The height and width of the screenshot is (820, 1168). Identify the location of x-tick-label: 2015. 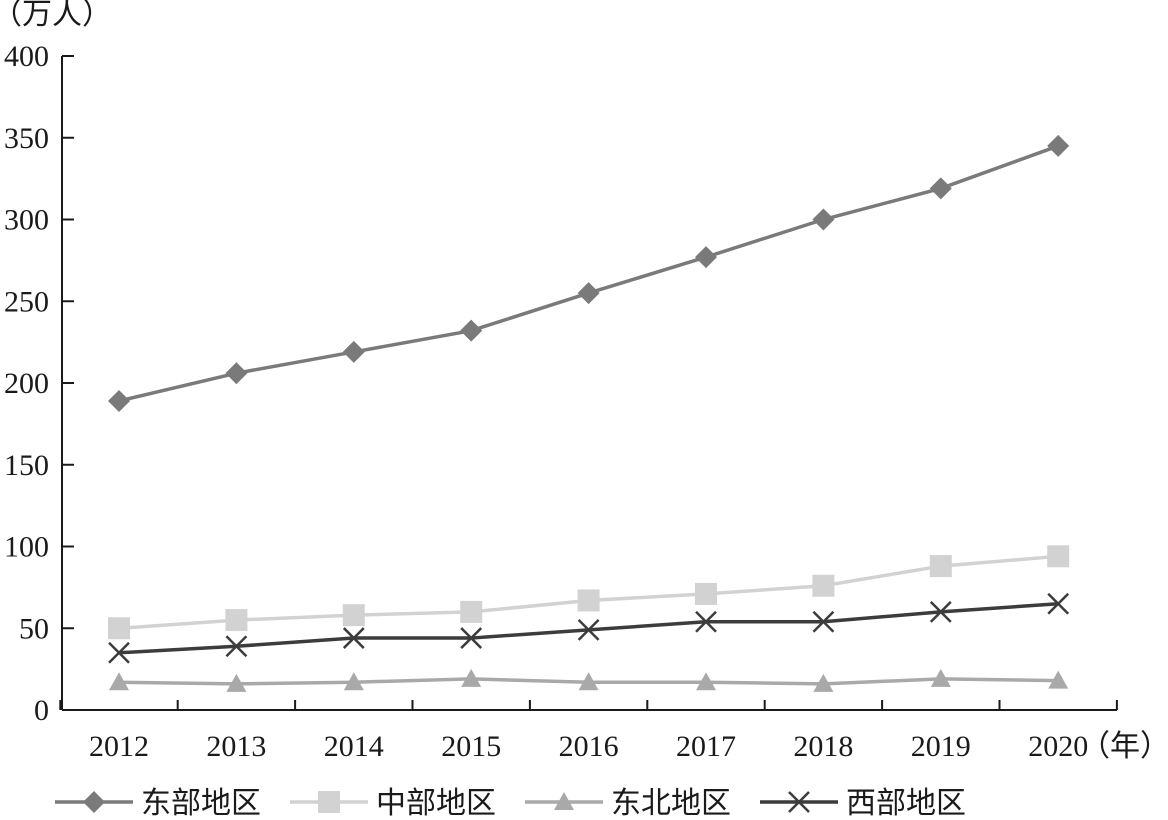
(471, 746).